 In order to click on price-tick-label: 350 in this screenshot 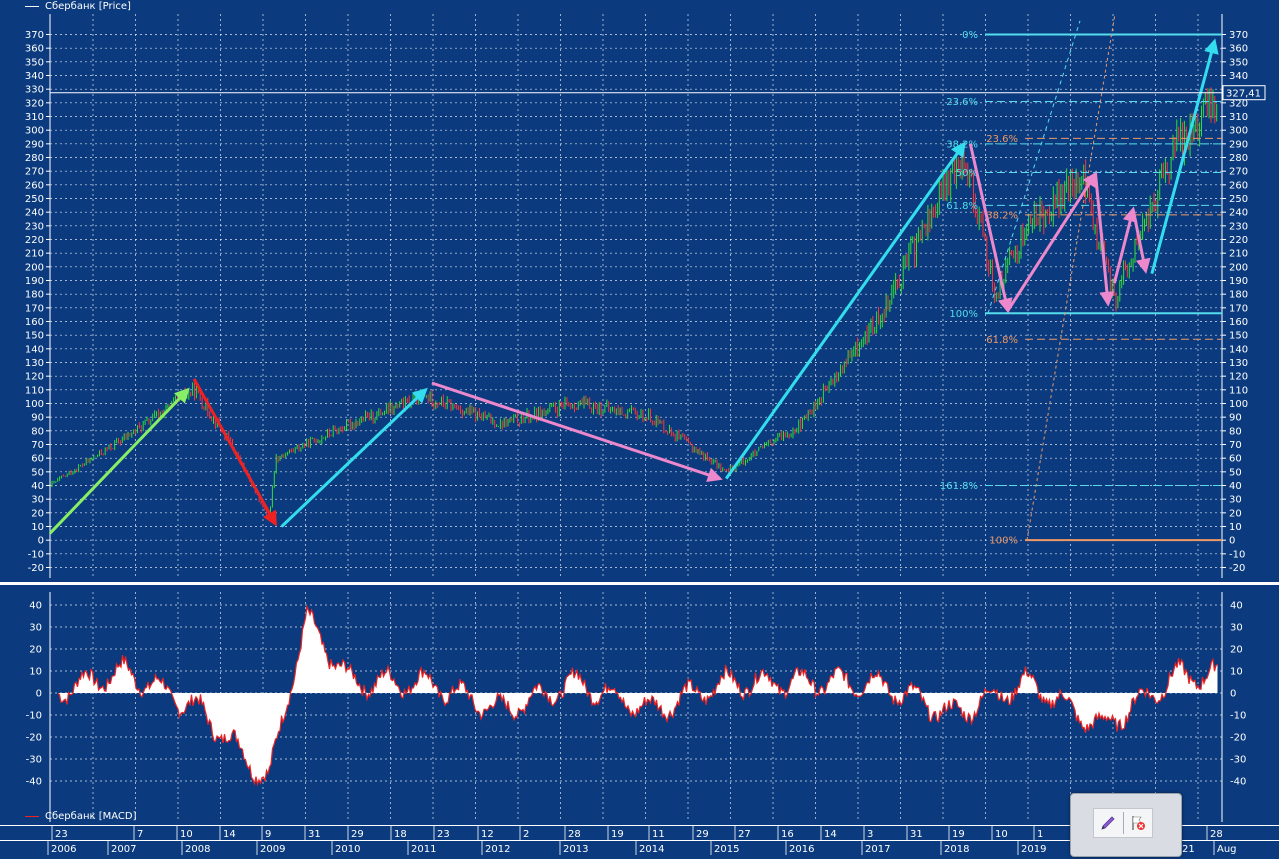, I will do `click(34, 62)`.